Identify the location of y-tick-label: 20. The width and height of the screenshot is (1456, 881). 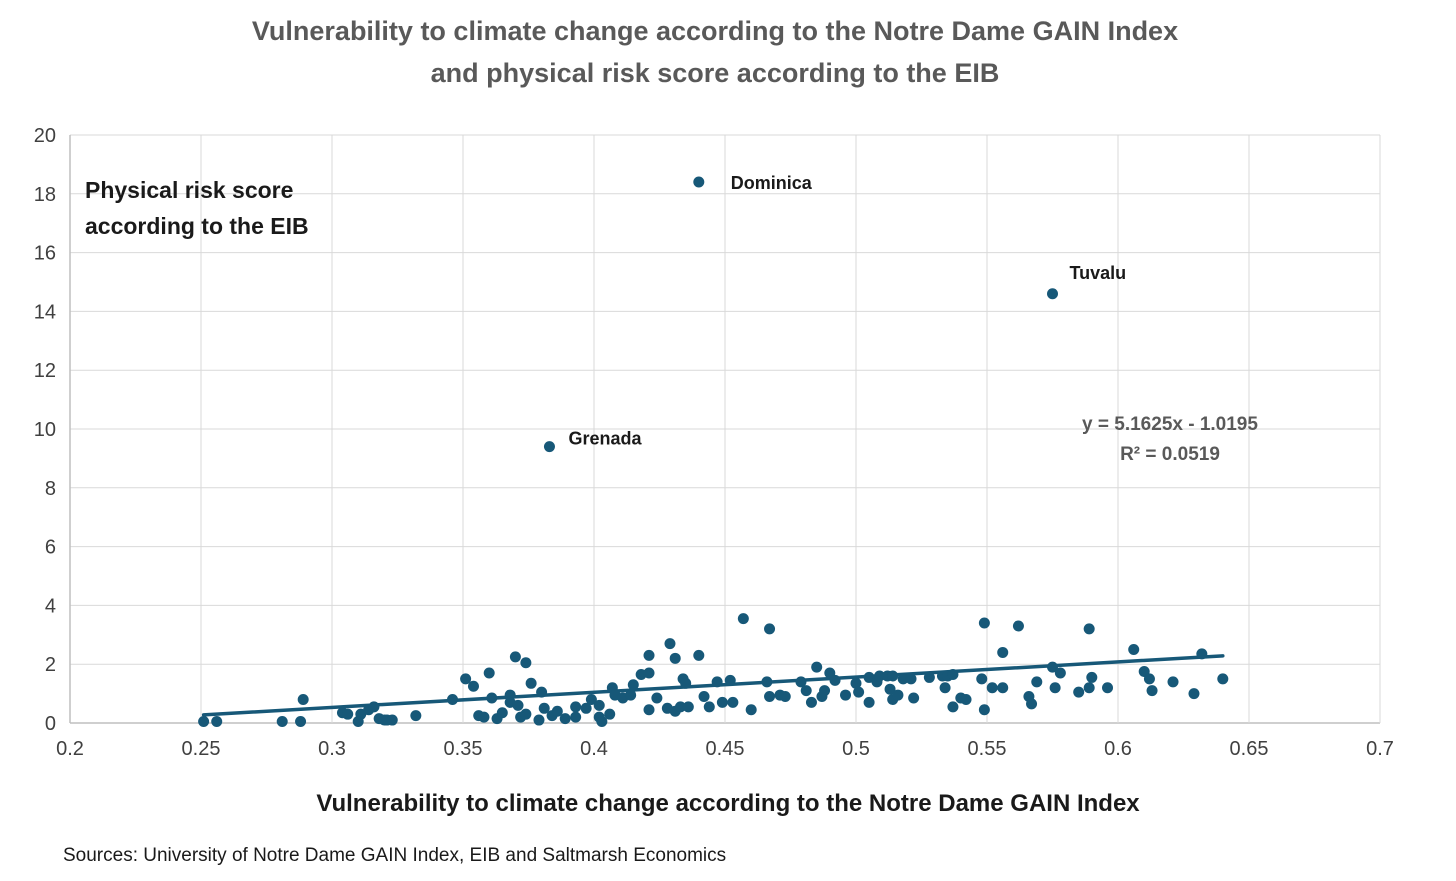
(45, 136).